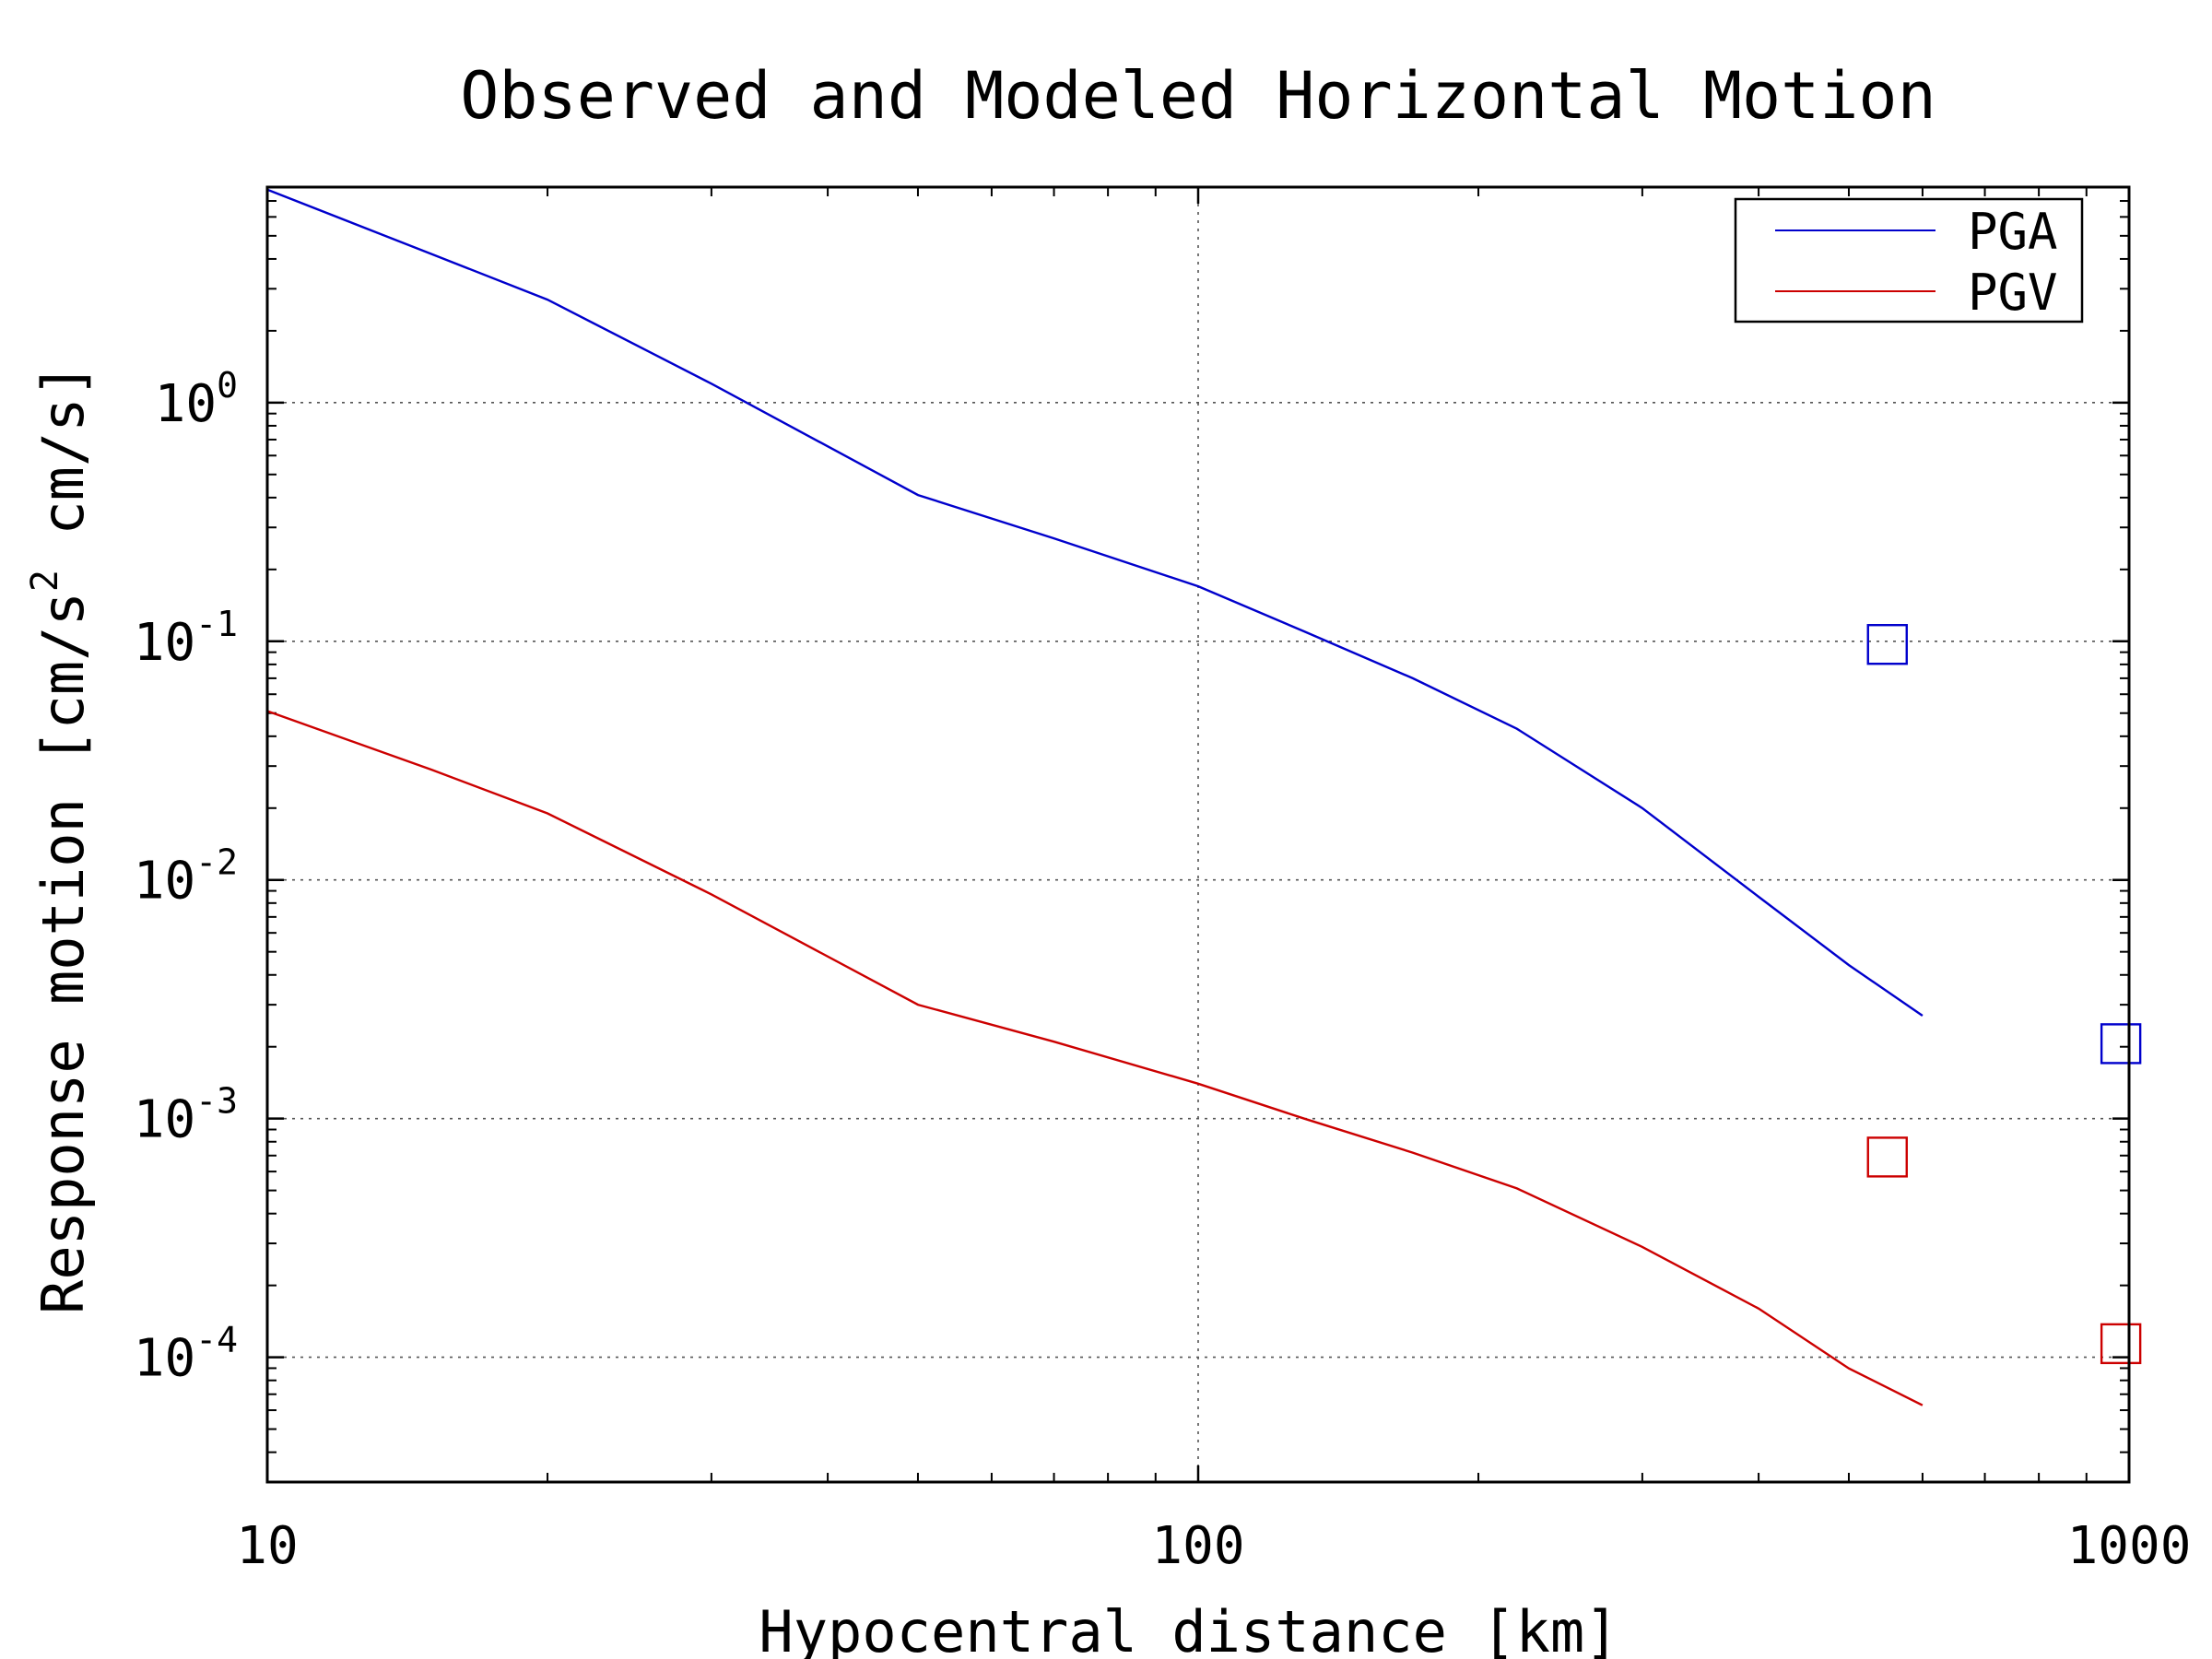 The width and height of the screenshot is (2212, 1659). I want to click on y-tick-label: 10⁻⁴, so click(186, 1354).